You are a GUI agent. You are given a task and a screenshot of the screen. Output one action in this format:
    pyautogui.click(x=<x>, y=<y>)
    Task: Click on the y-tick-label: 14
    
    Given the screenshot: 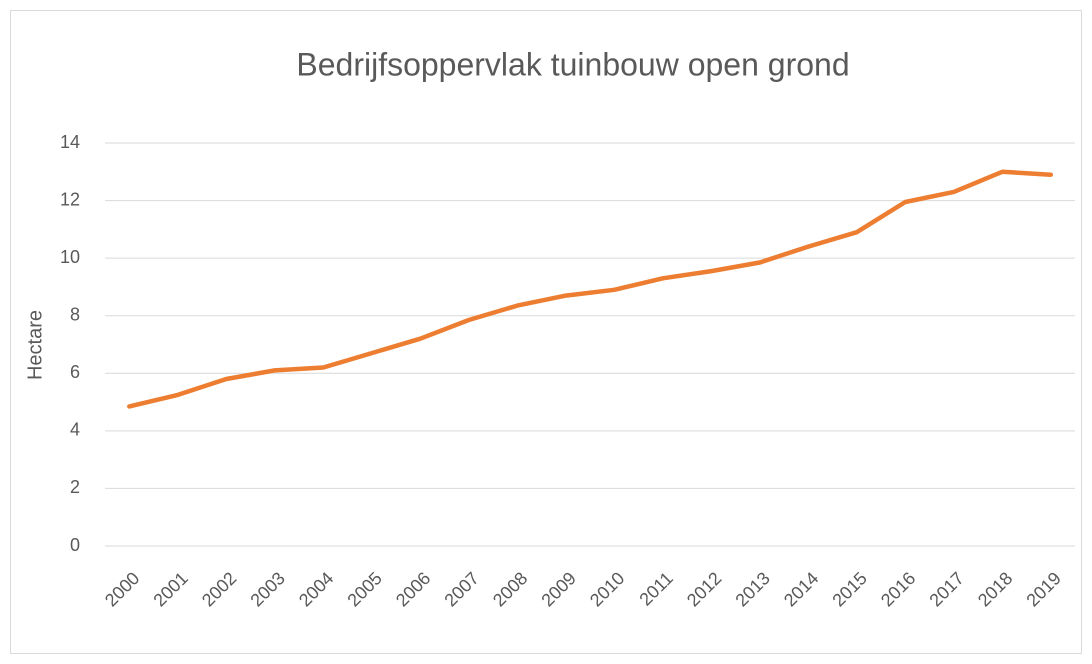 What is the action you would take?
    pyautogui.click(x=70, y=142)
    